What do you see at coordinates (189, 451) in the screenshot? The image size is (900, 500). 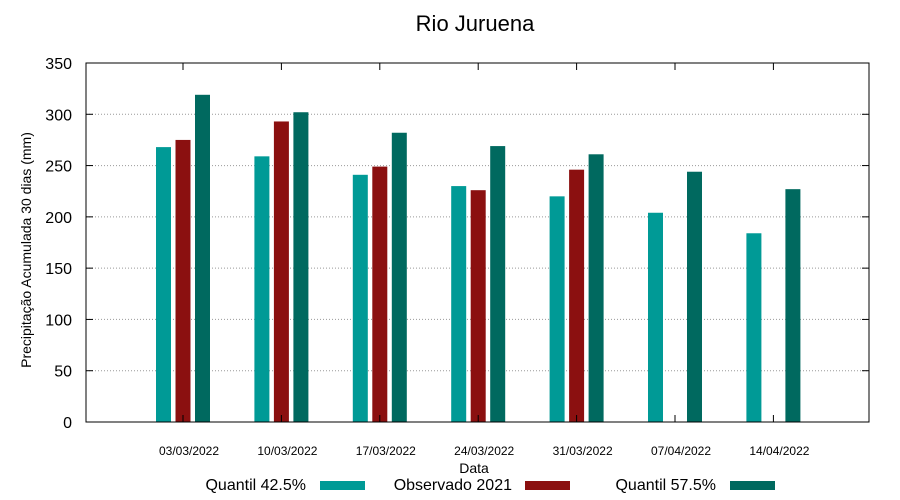 I see `x-tick-label: 03/03/2022` at bounding box center [189, 451].